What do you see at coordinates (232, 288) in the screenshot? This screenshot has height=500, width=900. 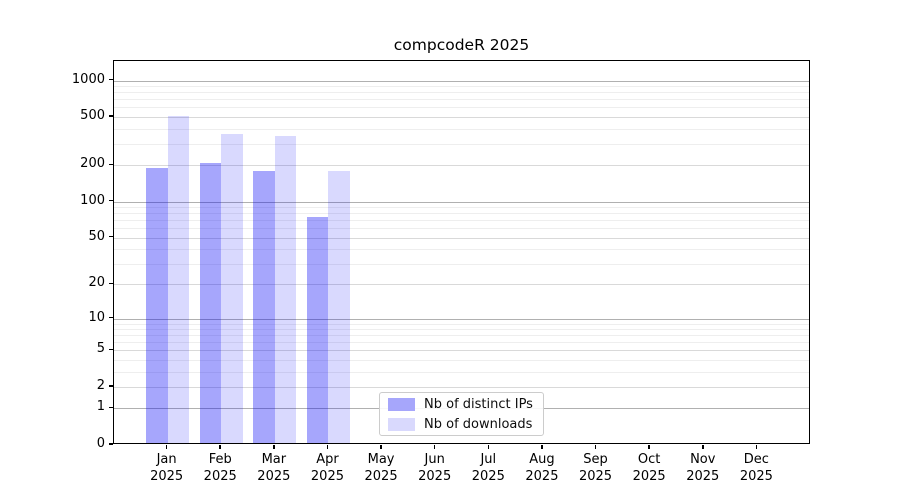 I see `bar-nb-of-downloads-feb` at bounding box center [232, 288].